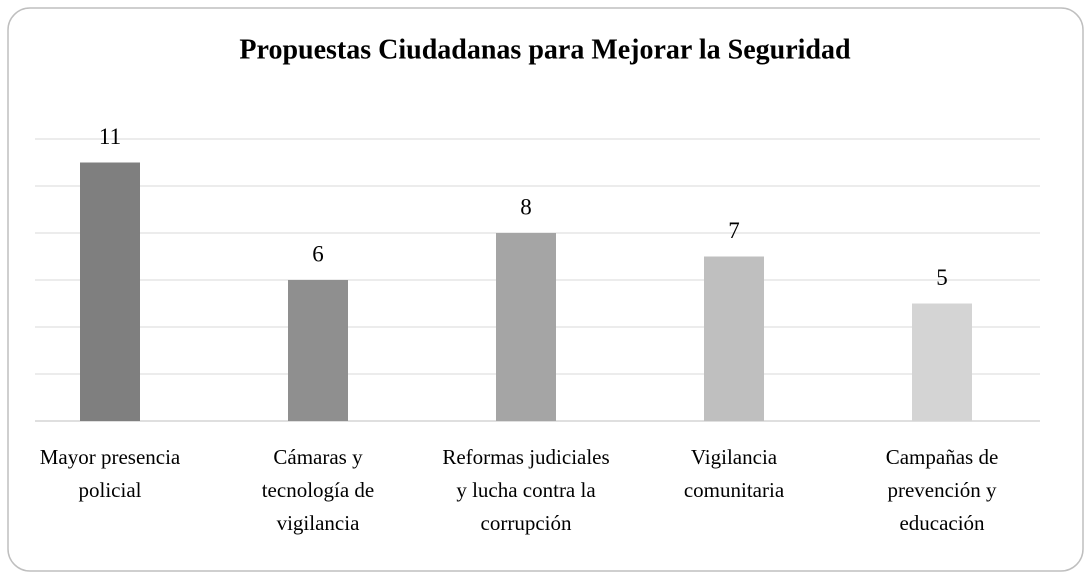 The image size is (1091, 579). Describe the element at coordinates (318, 490) in the screenshot. I see `x-tick-label: Cámaras y tecnología de vigilancia` at that location.